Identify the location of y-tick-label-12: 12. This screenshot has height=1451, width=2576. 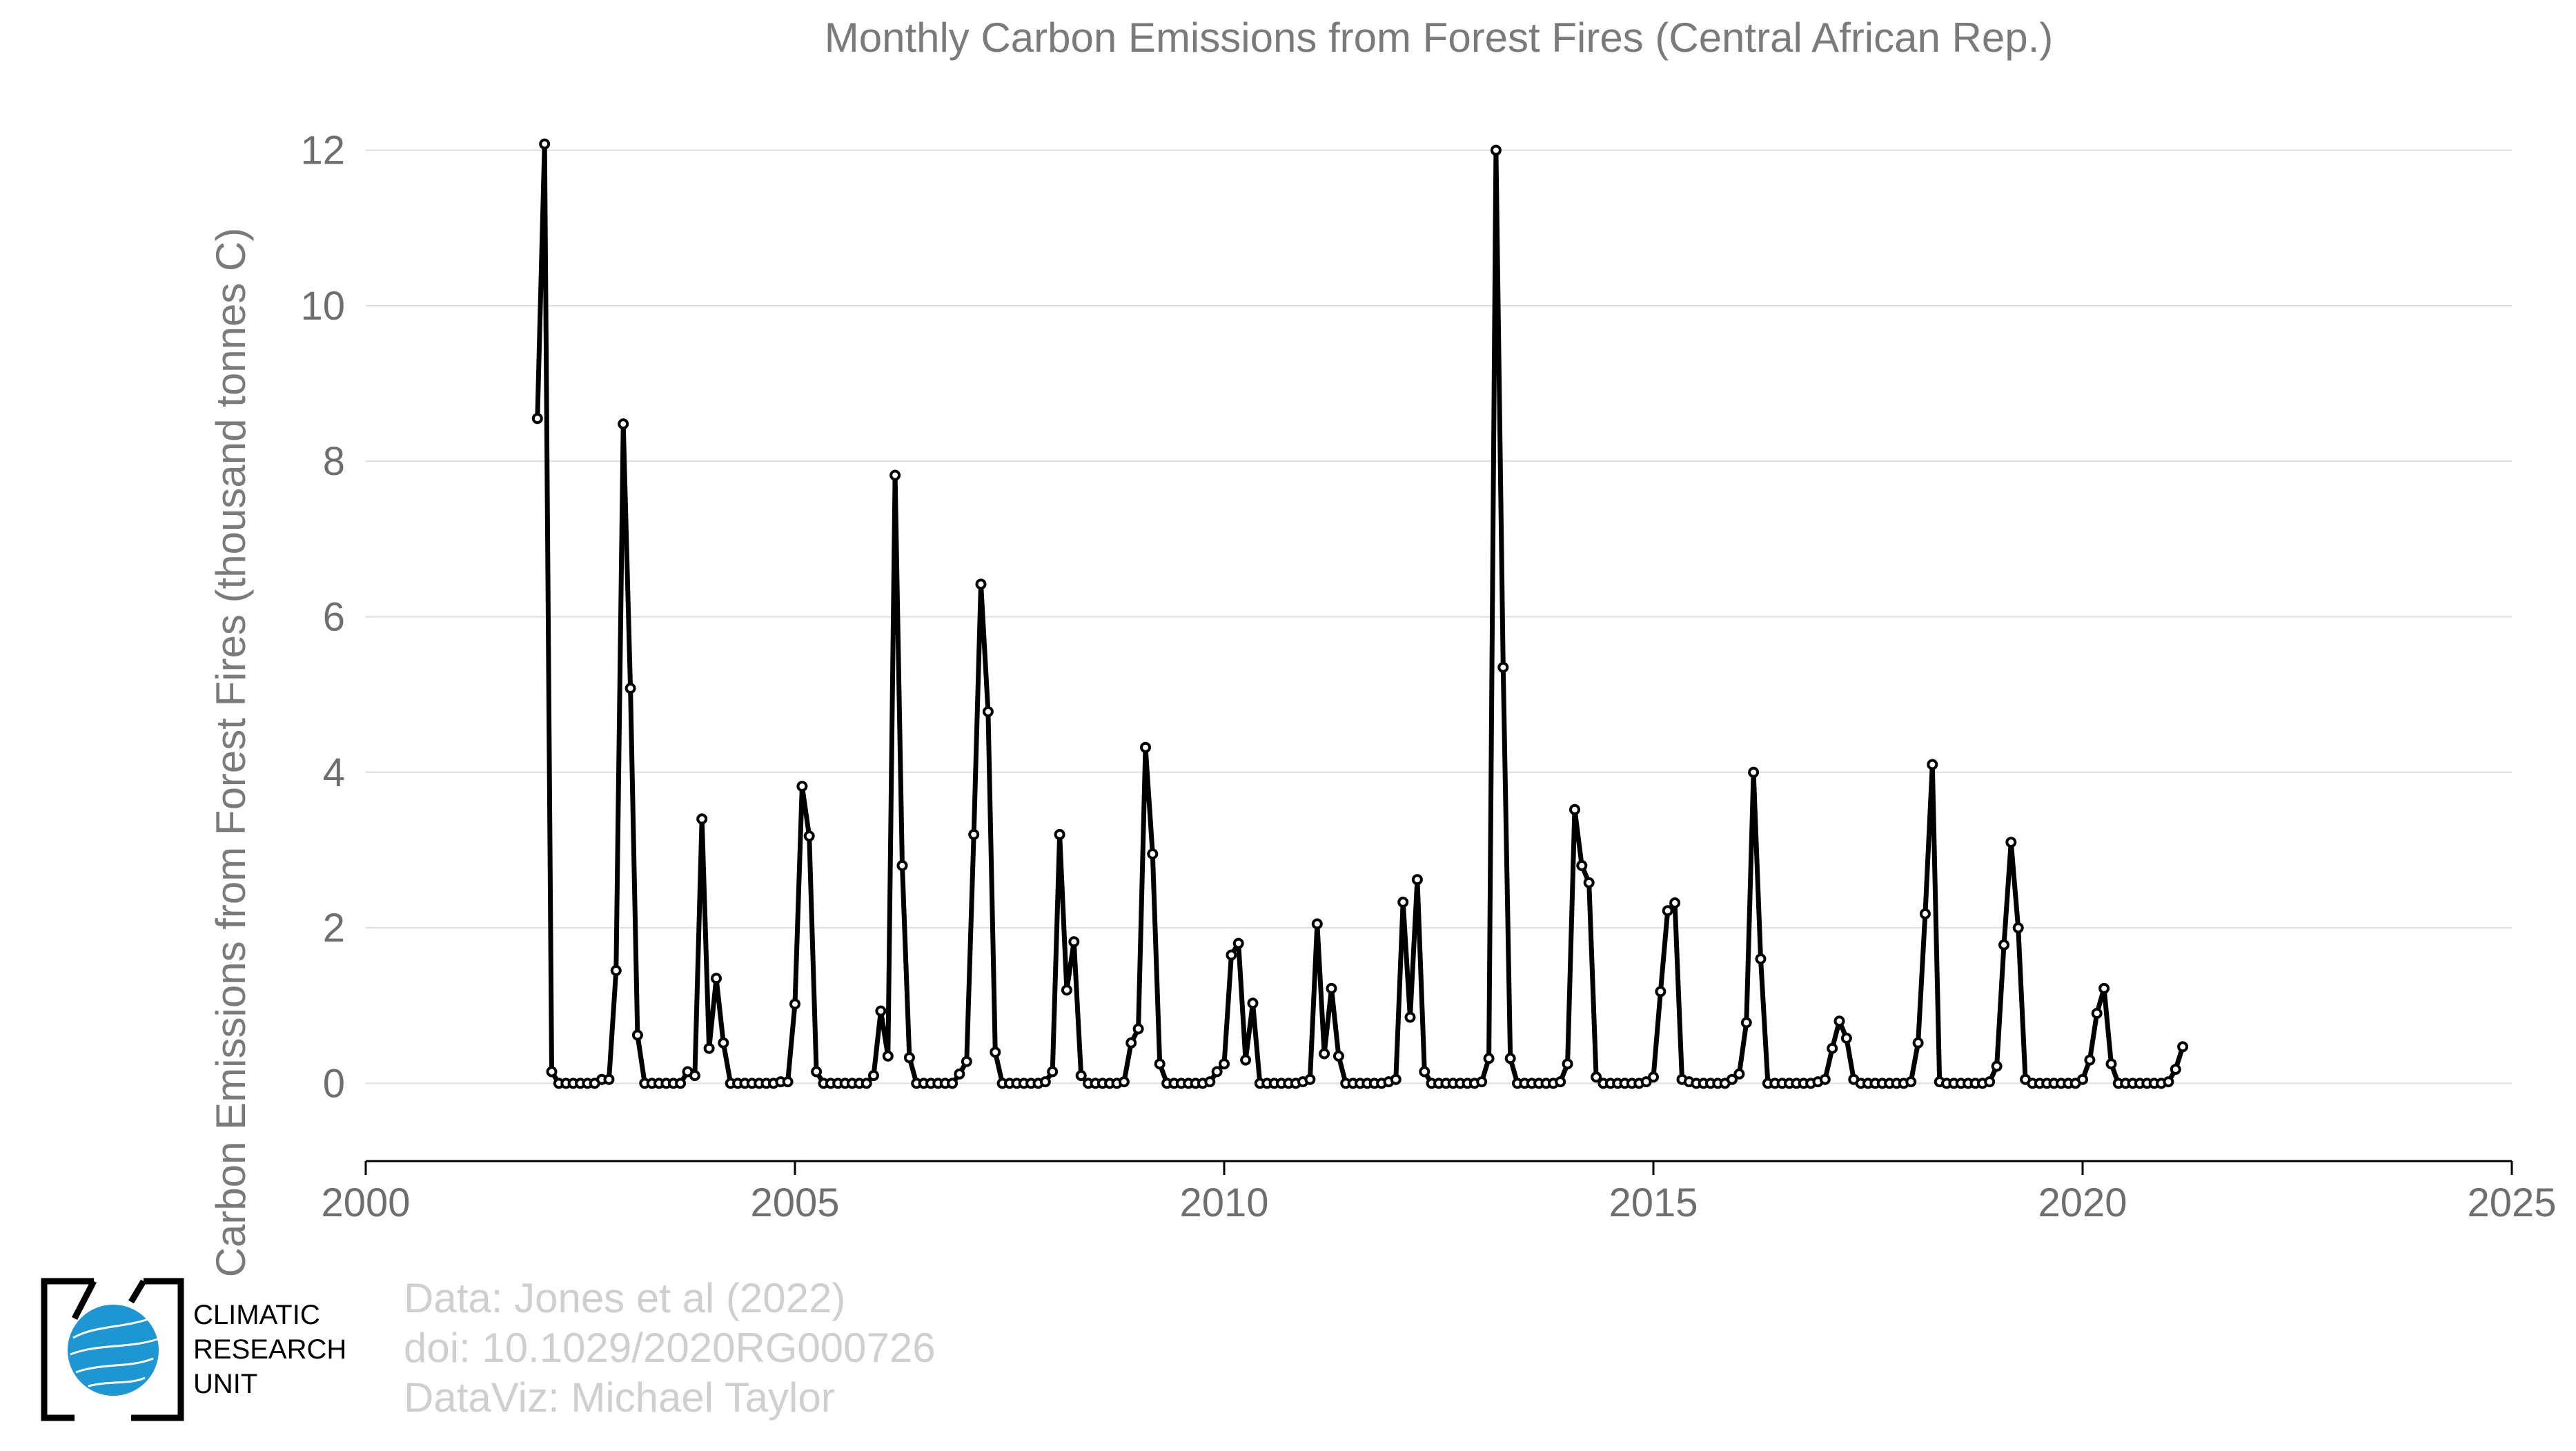
(322, 150).